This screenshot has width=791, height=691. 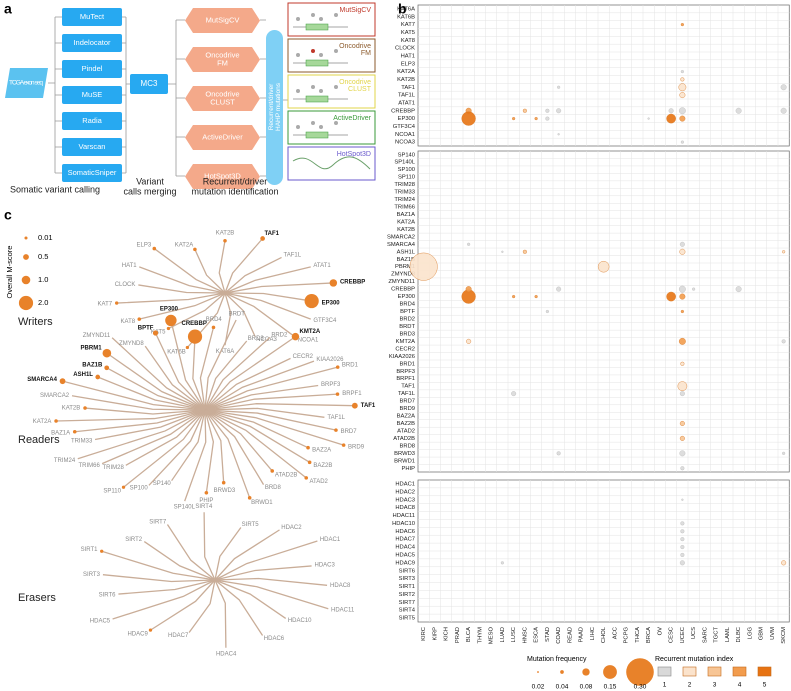 What do you see at coordinates (114, 468) in the screenshot?
I see `leaf-label: TRIM28` at bounding box center [114, 468].